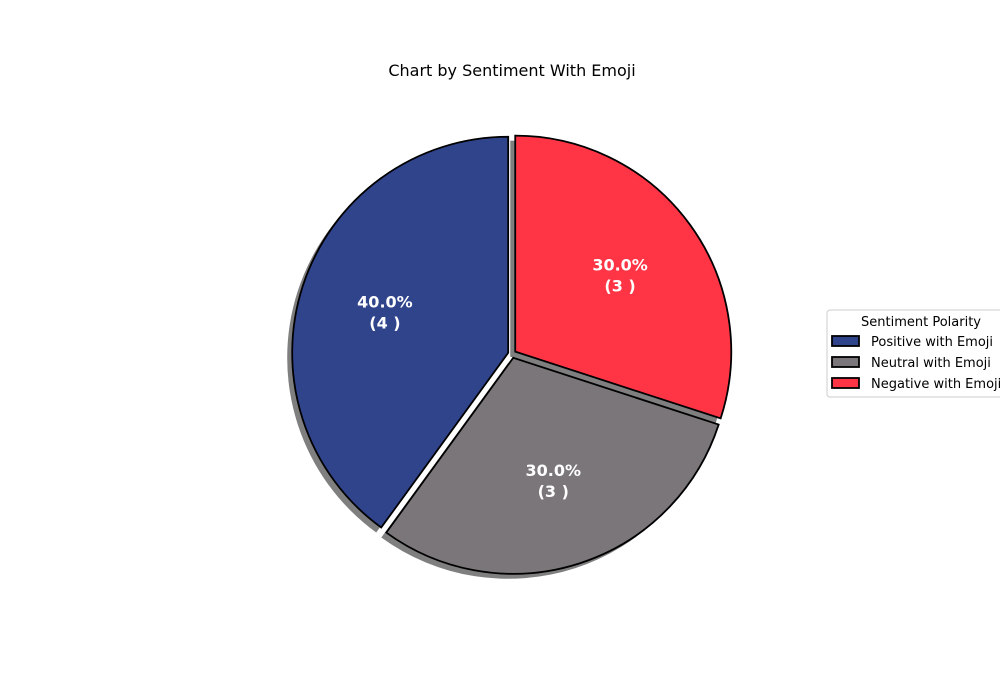  I want to click on slice-labels: 40.0% (4 ) 30.0% (3 ) 30.0% (3 ), so click(502, 378).